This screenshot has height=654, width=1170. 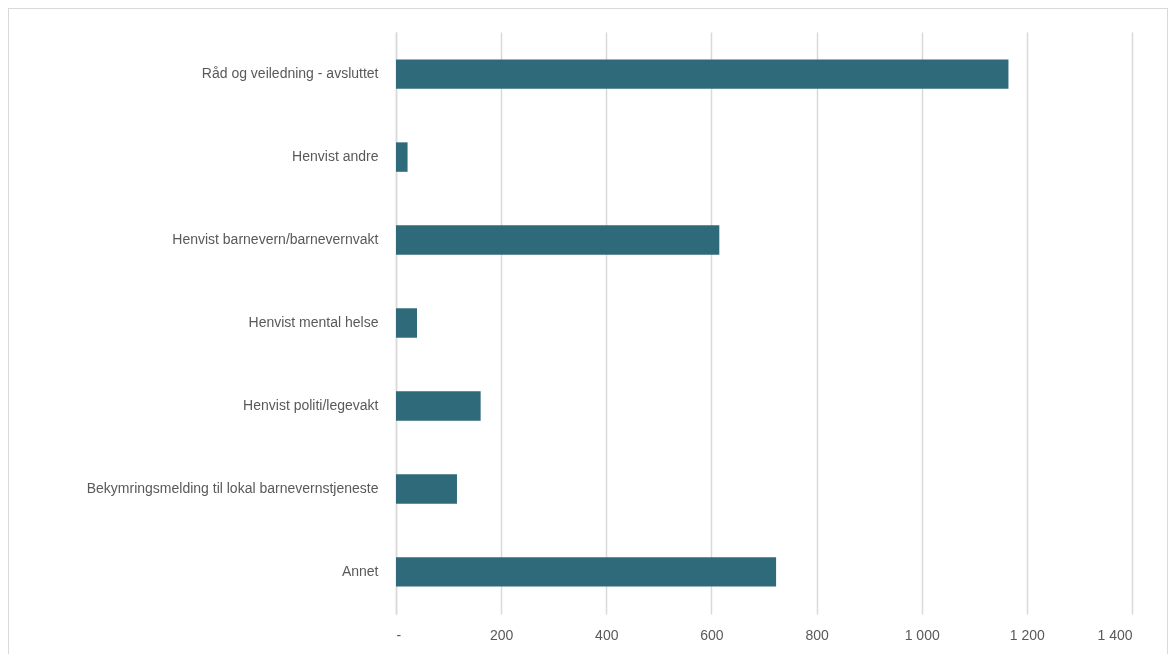 I want to click on y-tick-label: Råd og veiledning - avsluttet, so click(x=290, y=73).